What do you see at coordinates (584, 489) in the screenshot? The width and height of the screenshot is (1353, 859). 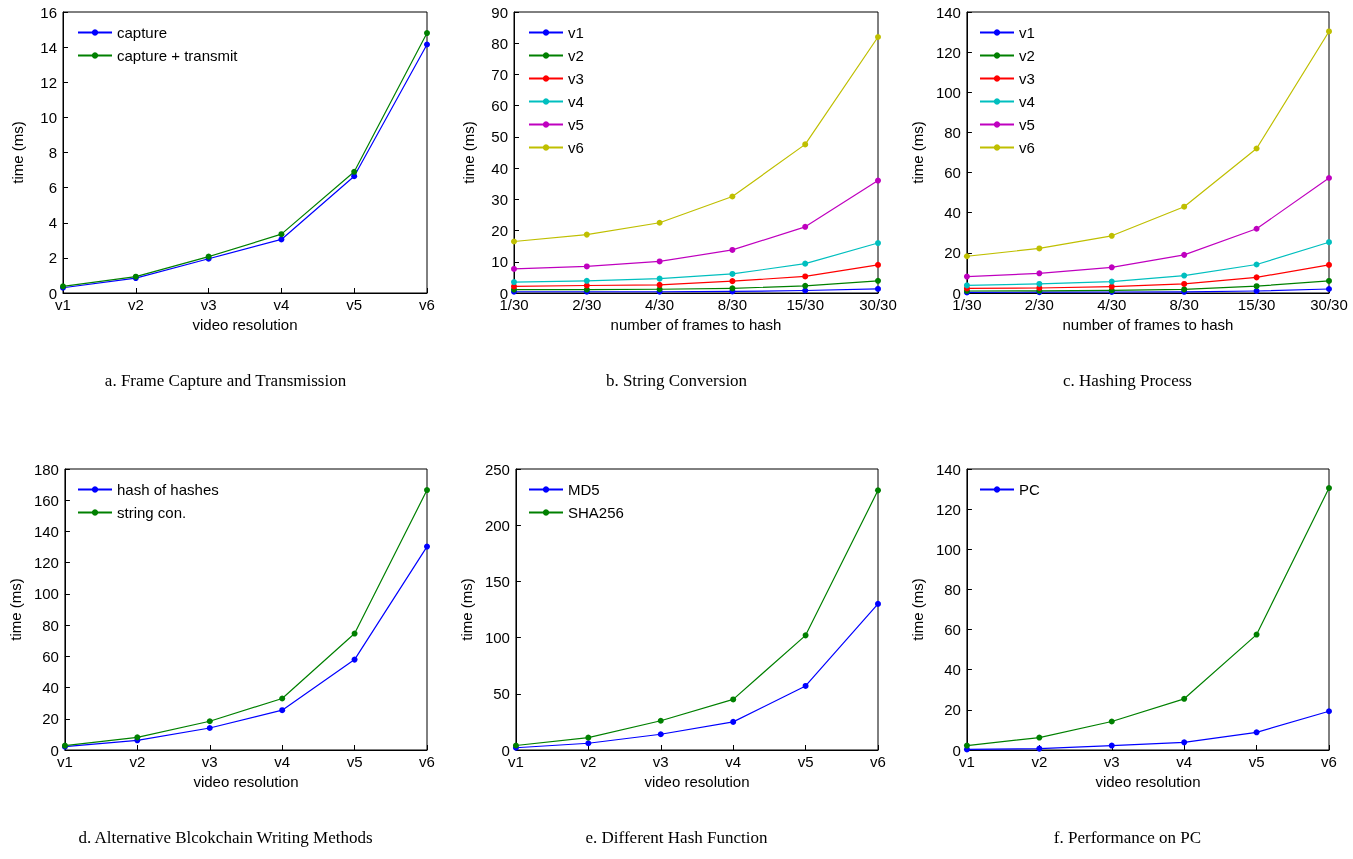 I see `legend-label: MD5` at bounding box center [584, 489].